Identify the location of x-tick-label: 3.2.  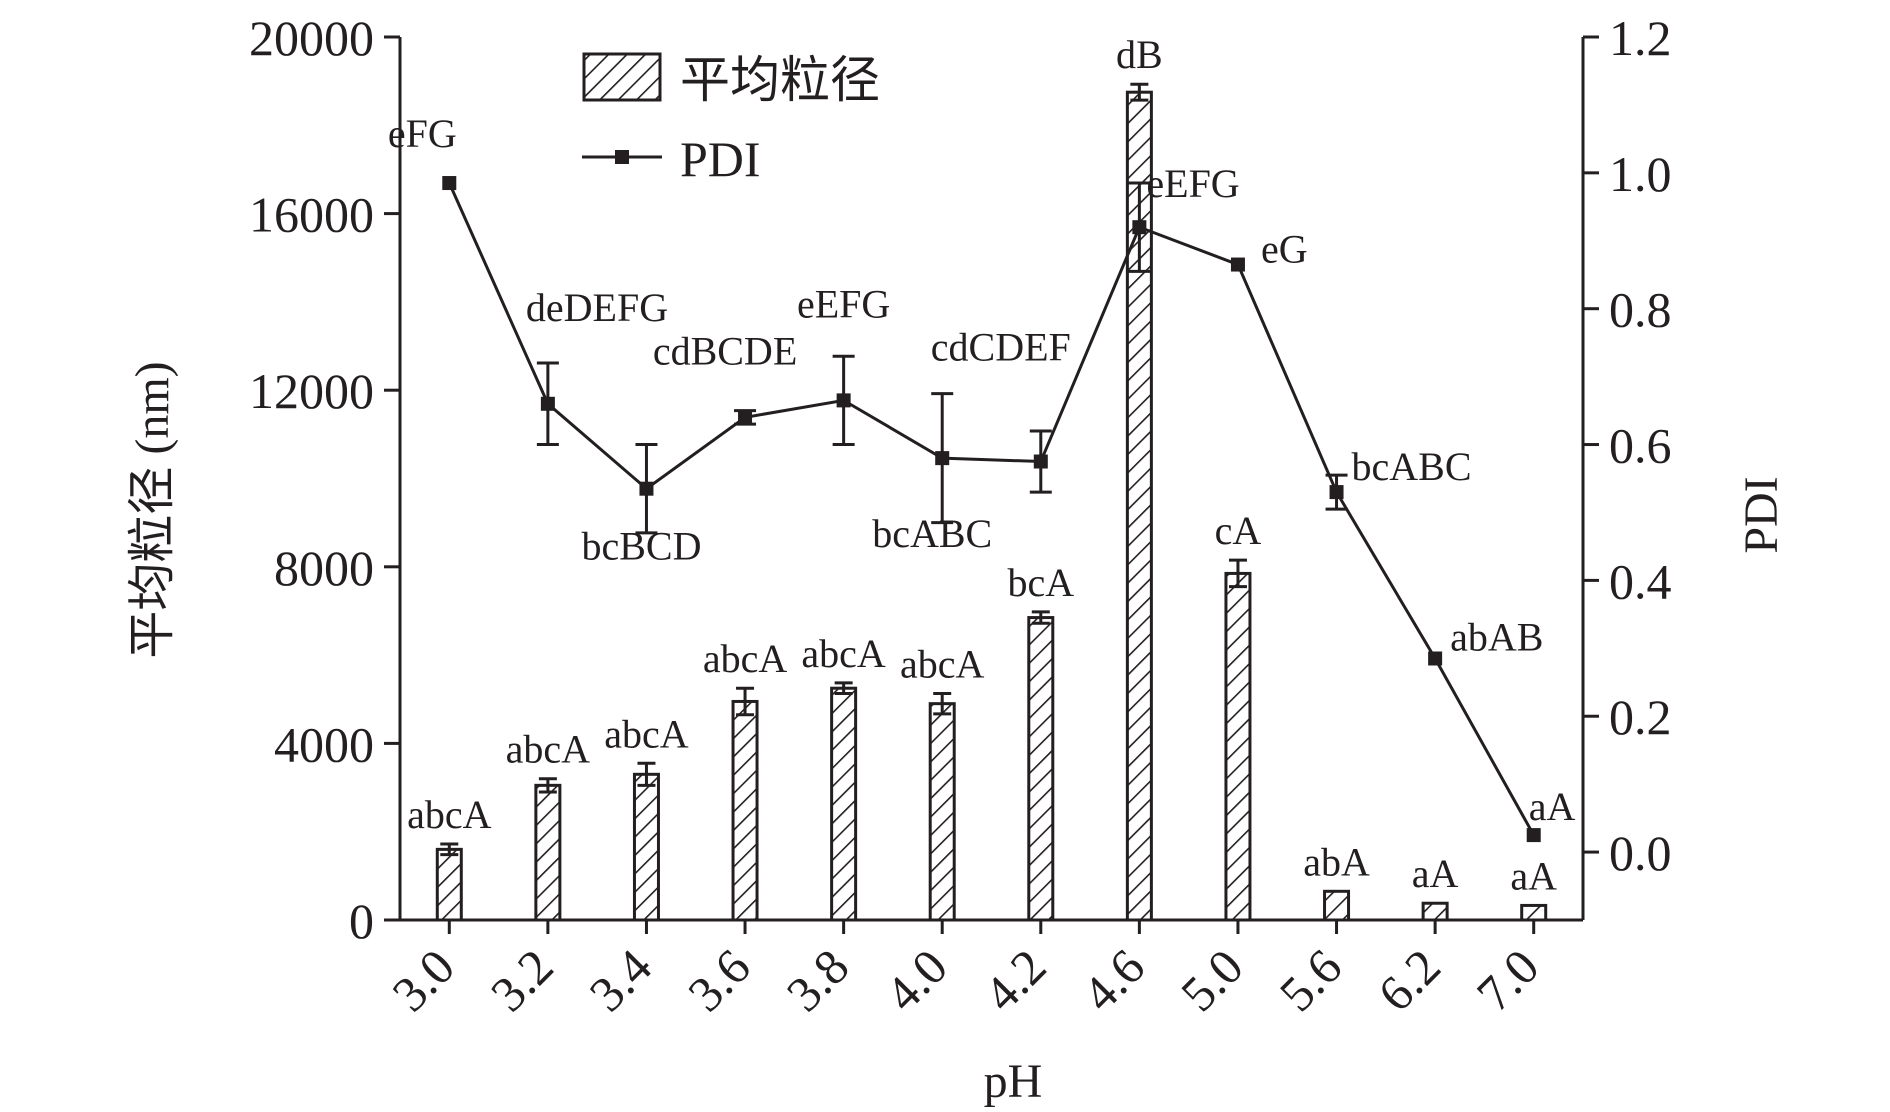
(522, 980).